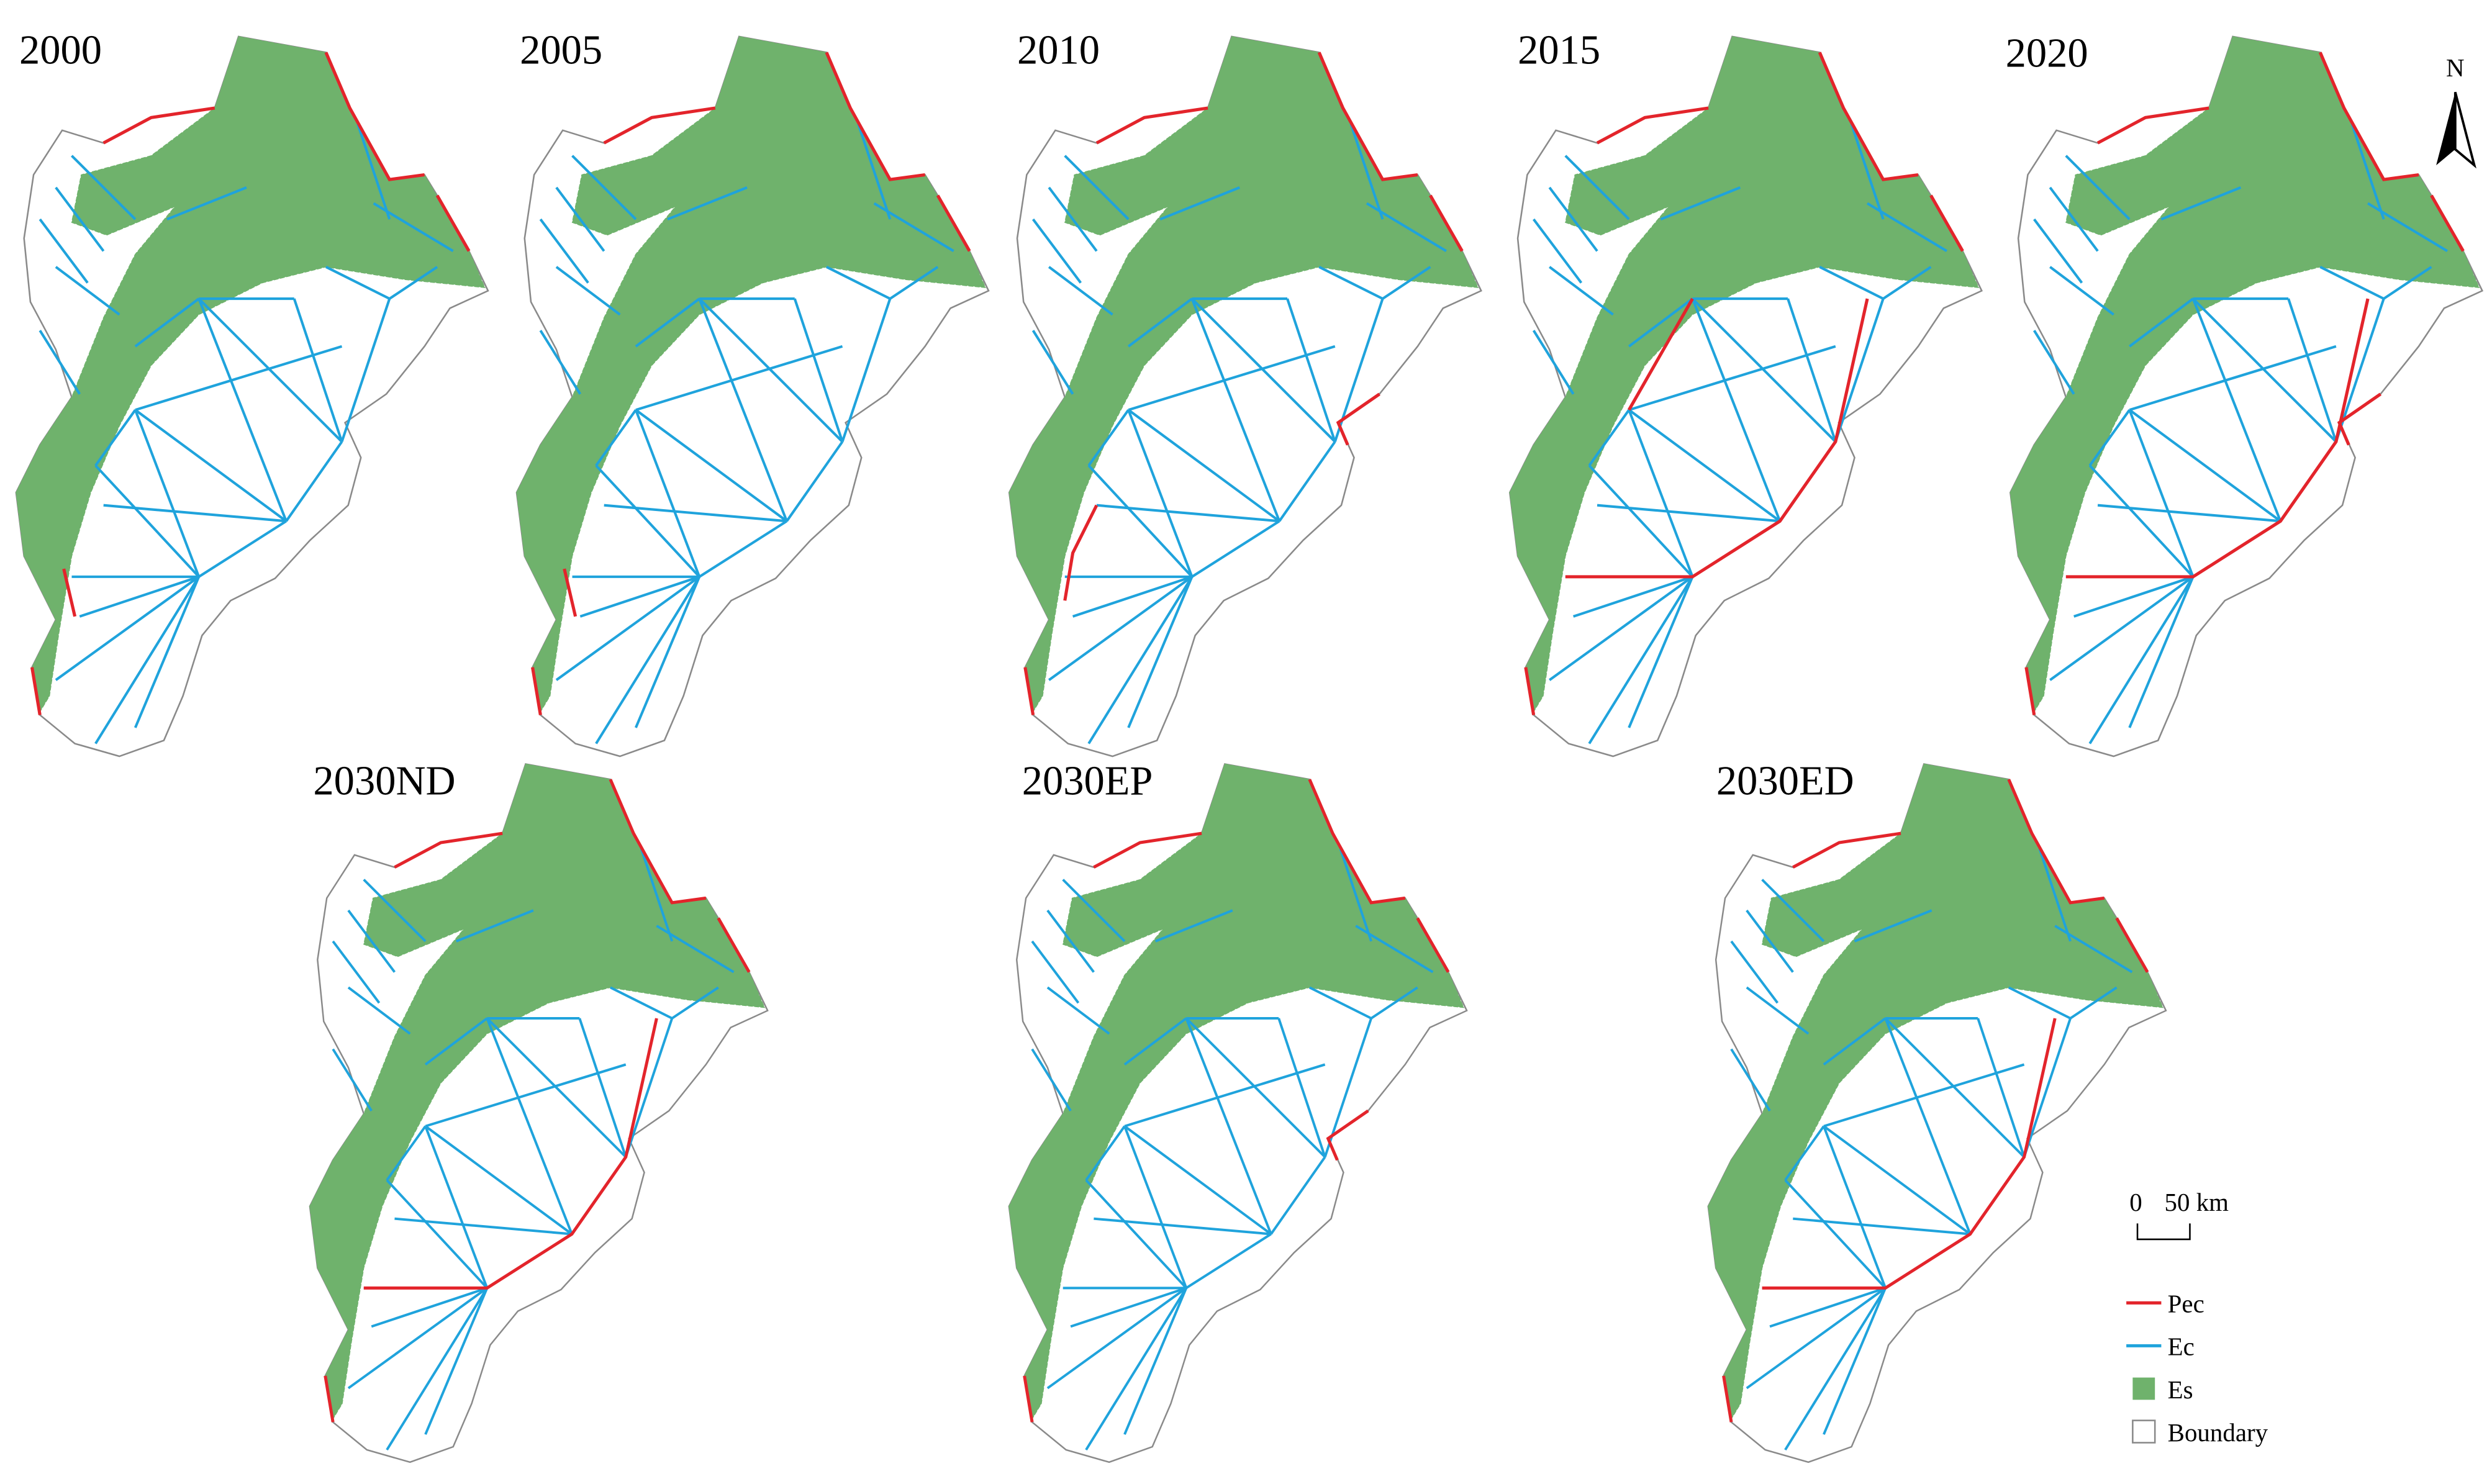  What do you see at coordinates (2180, 1390) in the screenshot?
I see `legend-label: Es` at bounding box center [2180, 1390].